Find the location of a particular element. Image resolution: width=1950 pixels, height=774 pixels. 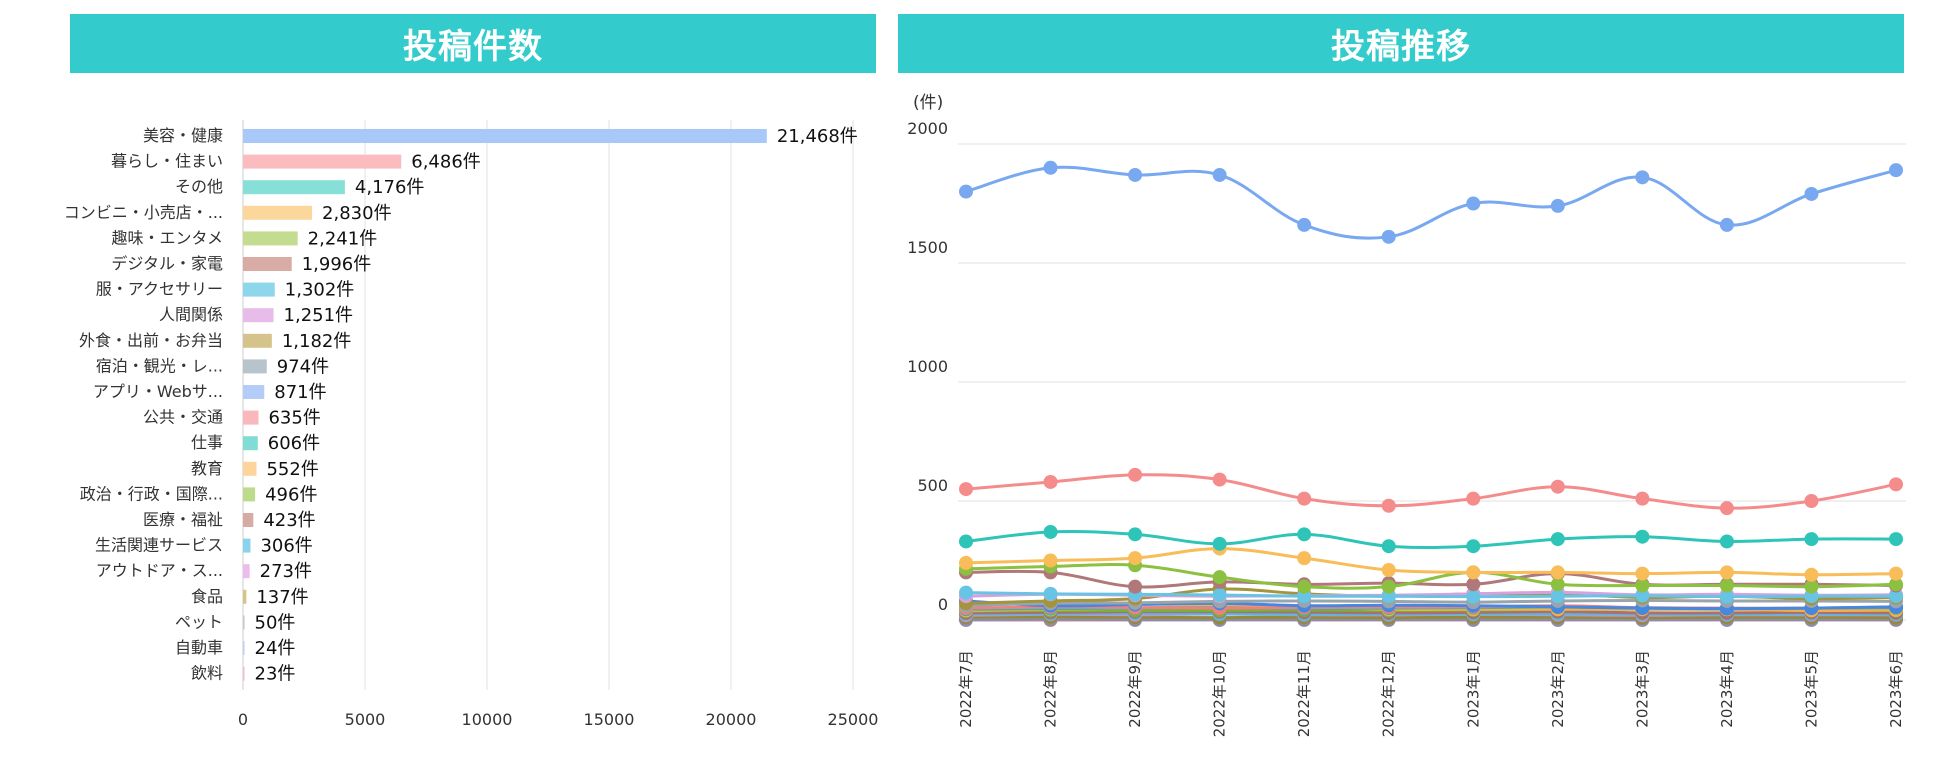

category-label: 仕事 is located at coordinates (207, 442).